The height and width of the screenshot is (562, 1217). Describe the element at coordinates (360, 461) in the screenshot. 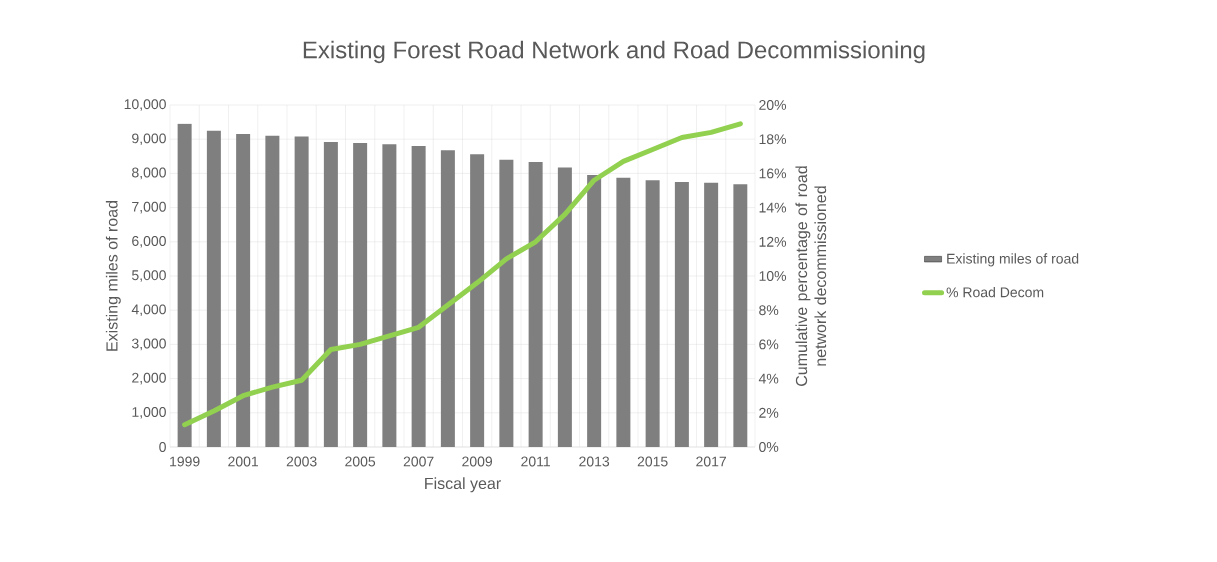

I see `x-tick-label: 2005` at that location.